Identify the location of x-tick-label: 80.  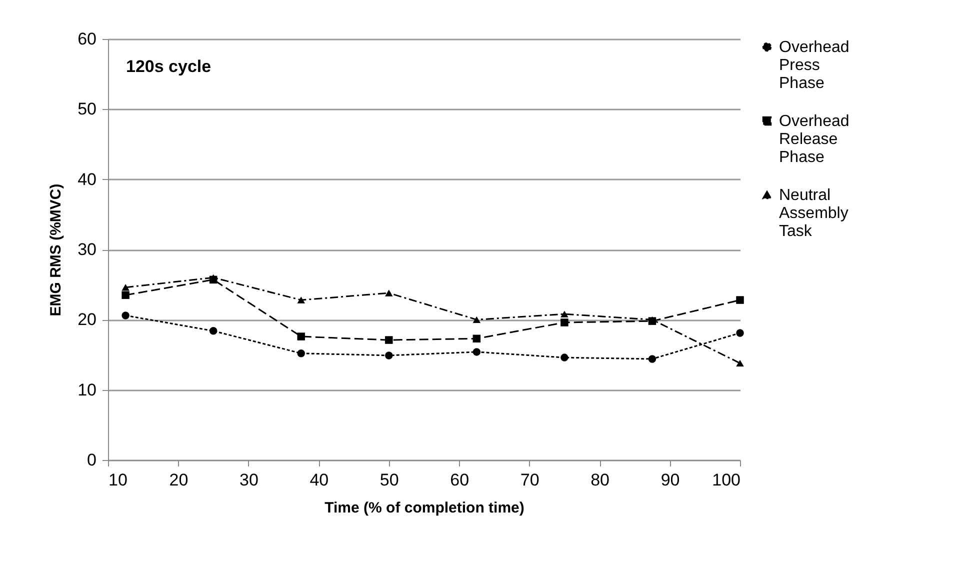
(600, 480).